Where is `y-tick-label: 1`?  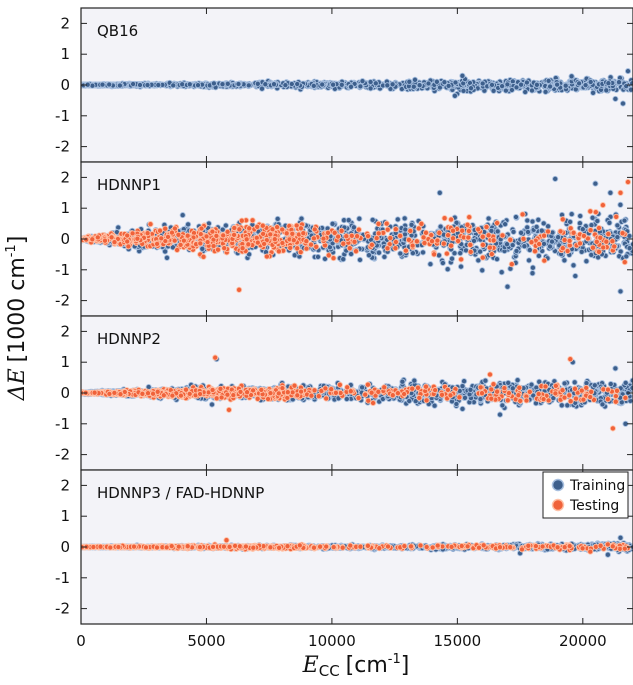
y-tick-label: 1 is located at coordinates (65, 54).